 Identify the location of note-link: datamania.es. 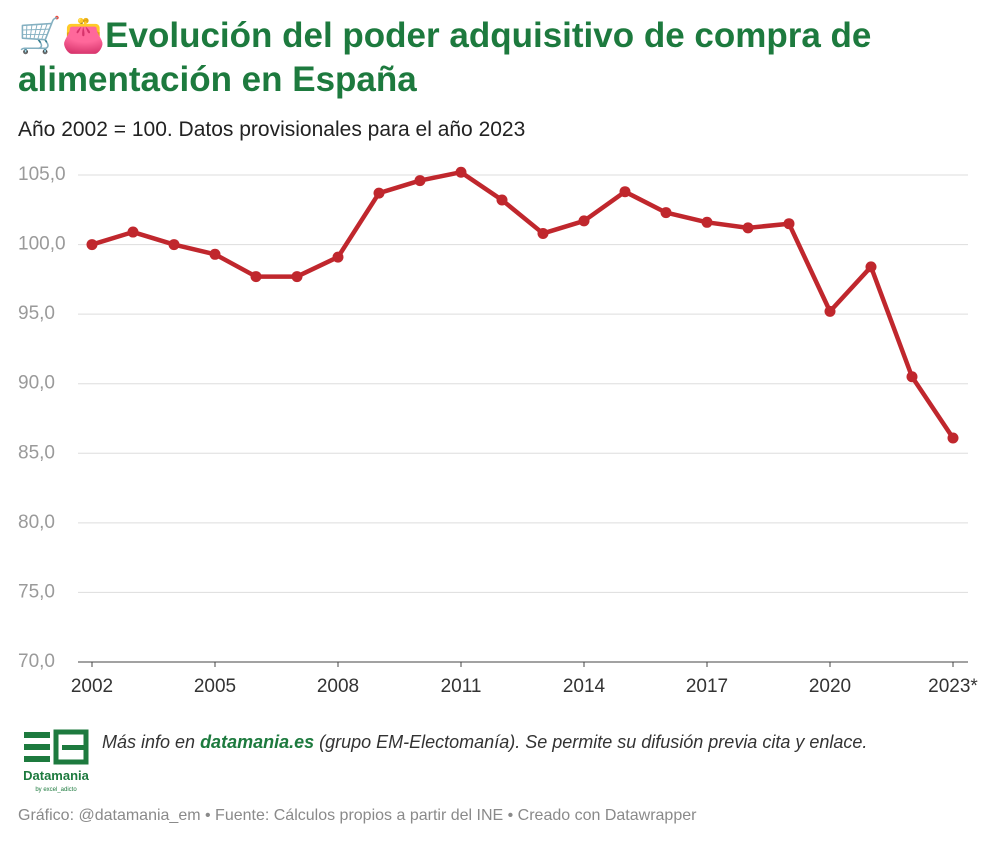
(257, 742).